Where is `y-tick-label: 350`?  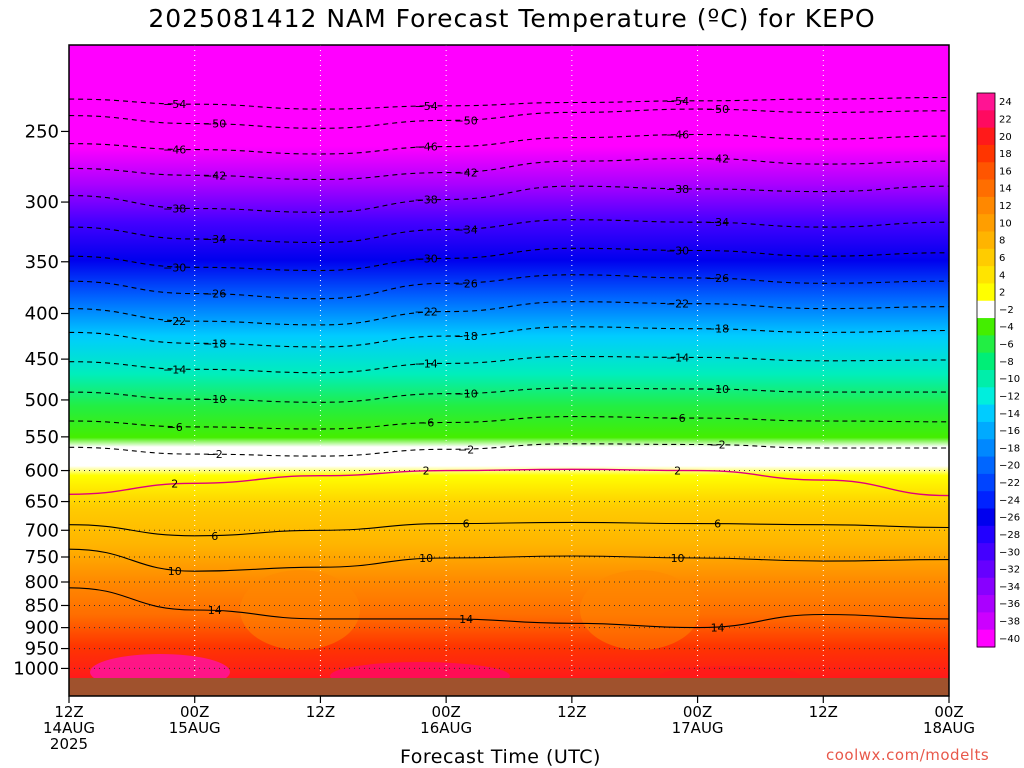 y-tick-label: 350 is located at coordinates (42, 262).